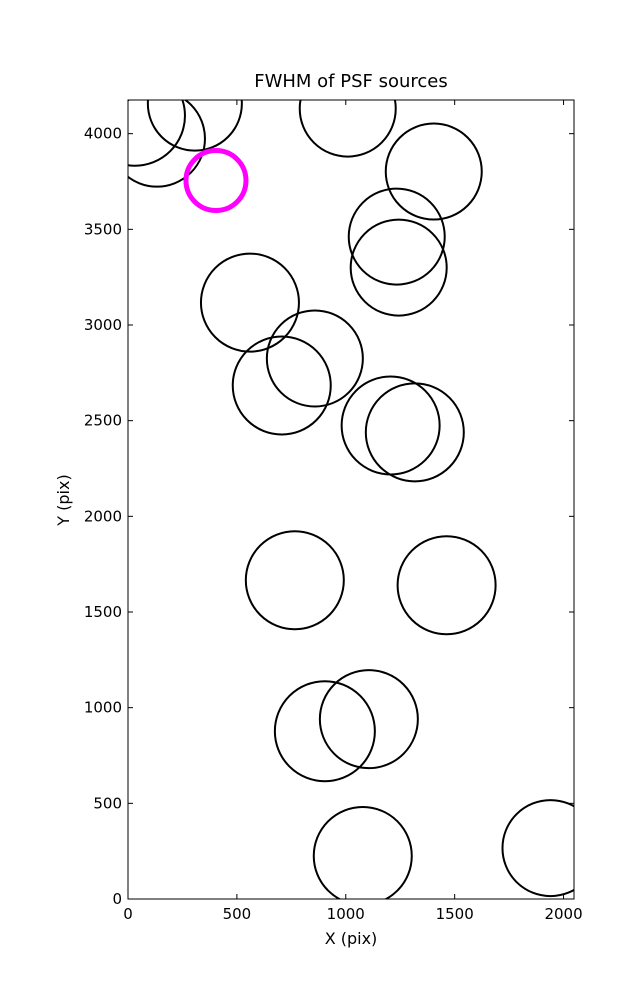  What do you see at coordinates (351, 81) in the screenshot?
I see `chart-title: FWHM of PSF sources` at bounding box center [351, 81].